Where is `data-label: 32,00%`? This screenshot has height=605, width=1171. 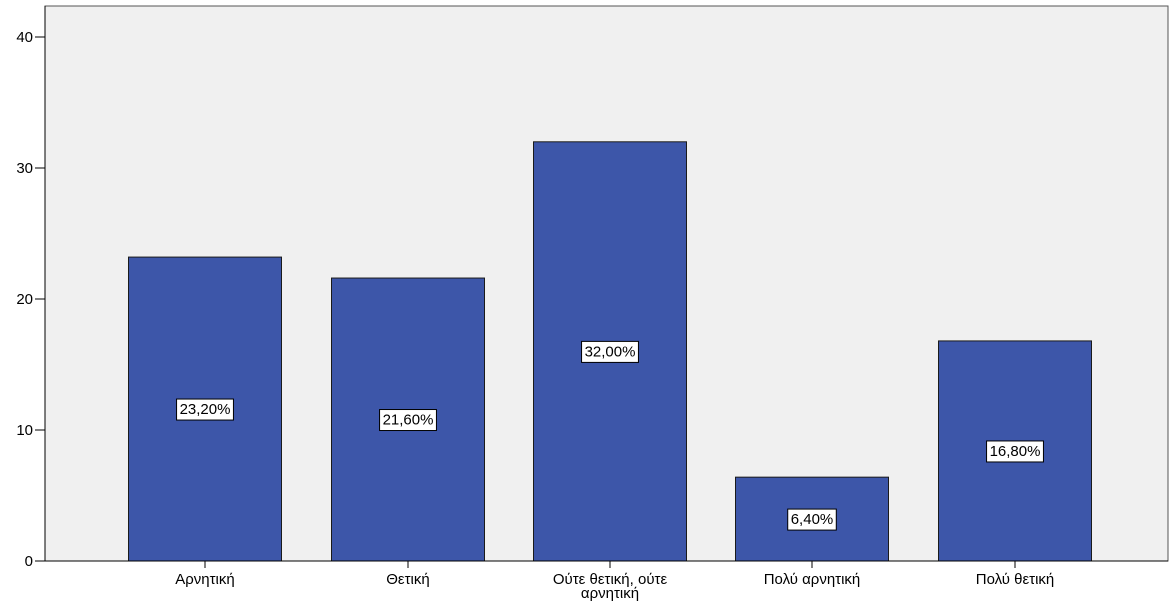 data-label: 32,00% is located at coordinates (610, 351).